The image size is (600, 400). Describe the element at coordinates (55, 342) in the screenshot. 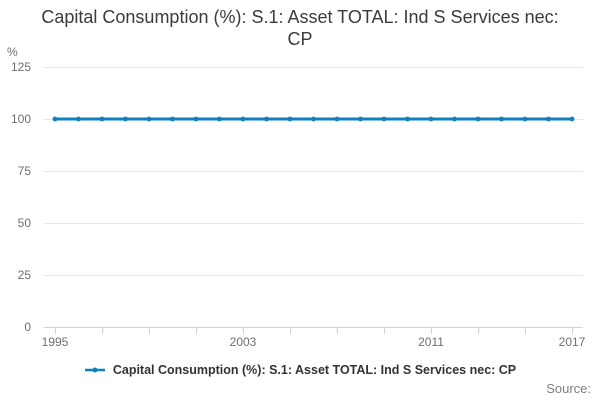

I see `x-tick-label: 1995` at that location.